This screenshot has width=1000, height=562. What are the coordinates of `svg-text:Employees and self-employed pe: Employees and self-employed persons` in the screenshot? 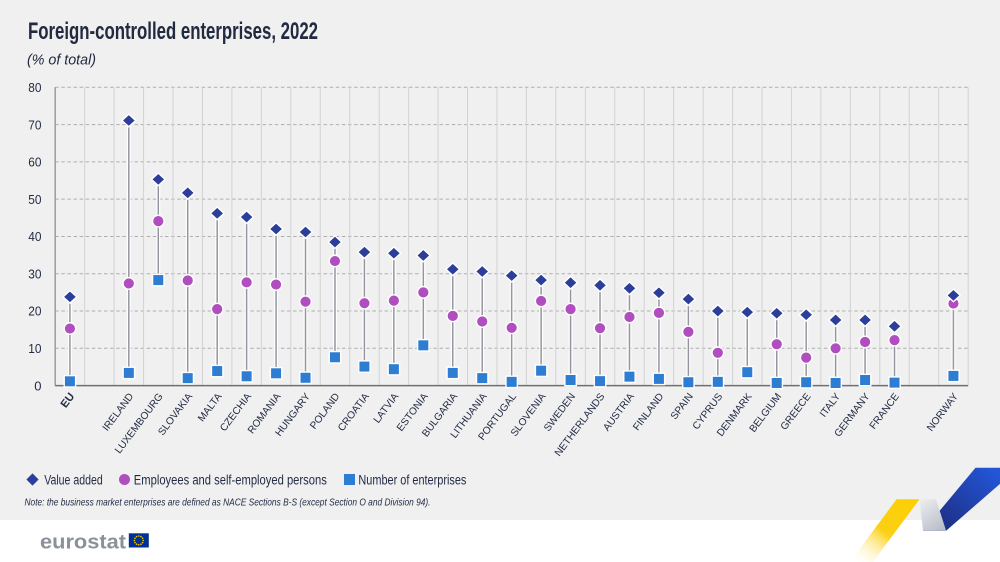 It's located at (230, 479).